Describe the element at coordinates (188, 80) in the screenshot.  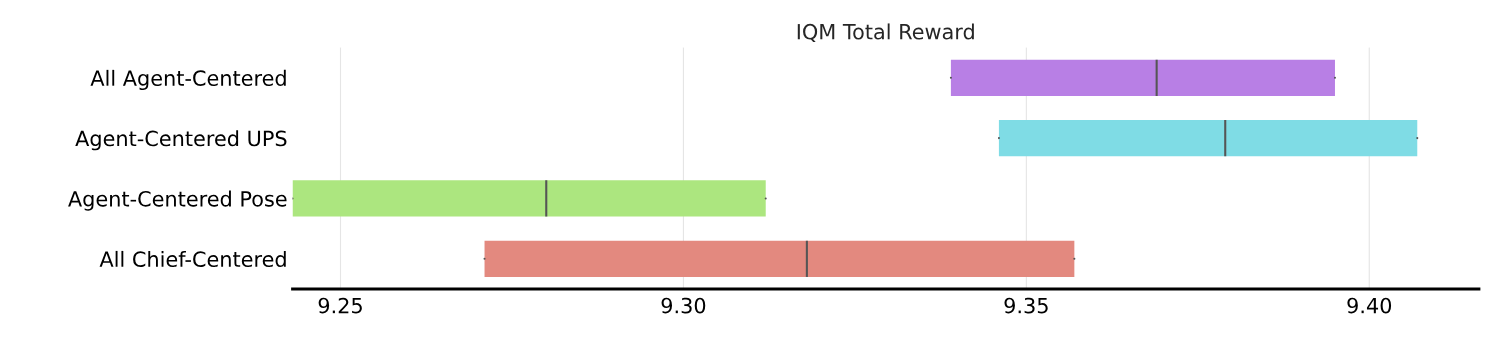
I see `y-tick-label: All Agent-Centered` at that location.